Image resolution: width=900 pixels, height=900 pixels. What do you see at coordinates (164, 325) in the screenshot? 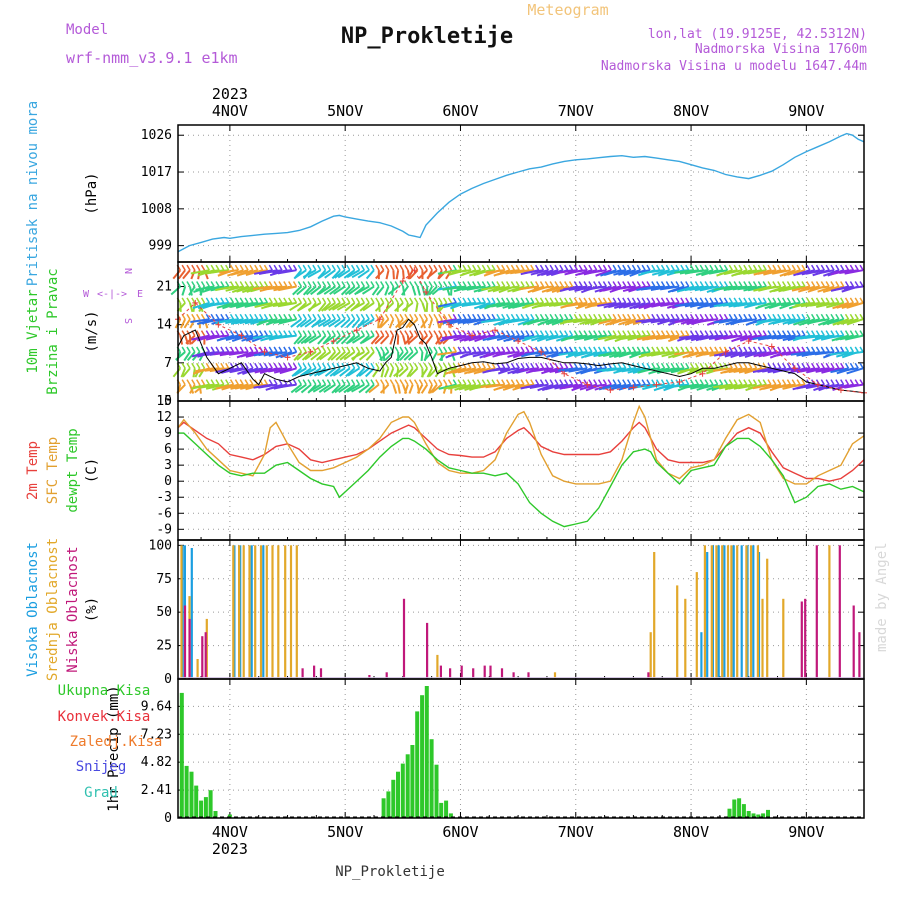
I see `y-tick-label: 14` at bounding box center [164, 325].